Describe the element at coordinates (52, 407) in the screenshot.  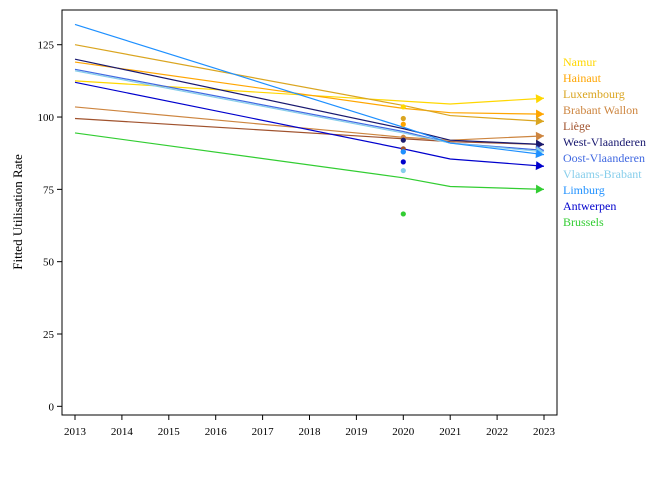
I see `y-tick-label: 0` at that location.